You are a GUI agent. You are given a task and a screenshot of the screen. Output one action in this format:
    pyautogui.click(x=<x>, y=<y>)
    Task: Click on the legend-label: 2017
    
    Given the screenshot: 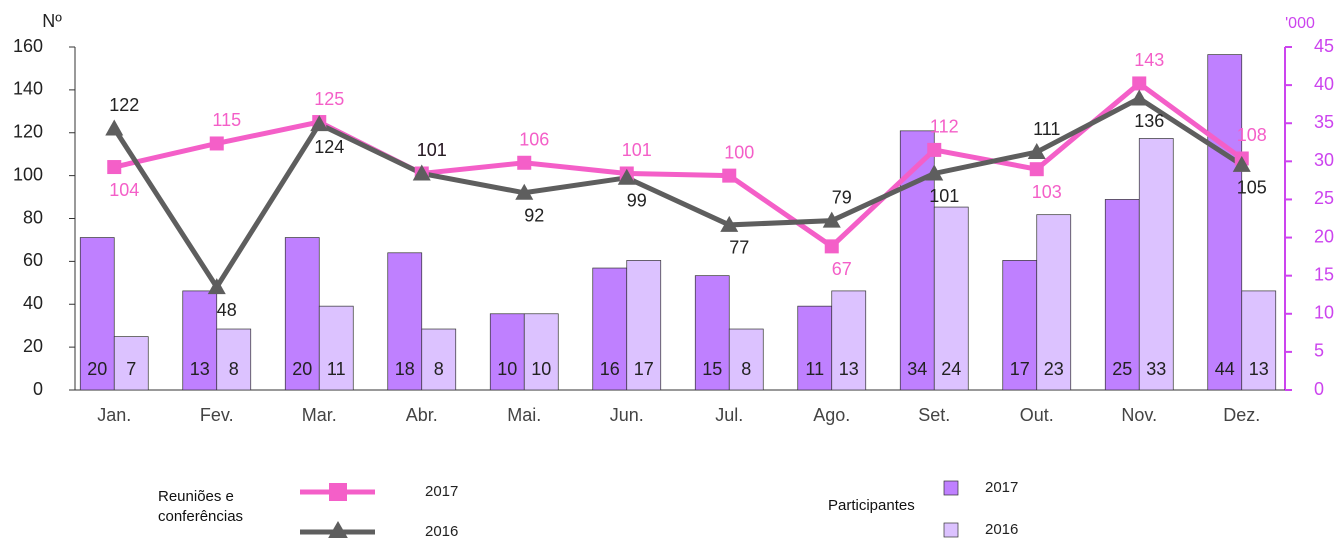 What is the action you would take?
    pyautogui.click(x=441, y=491)
    